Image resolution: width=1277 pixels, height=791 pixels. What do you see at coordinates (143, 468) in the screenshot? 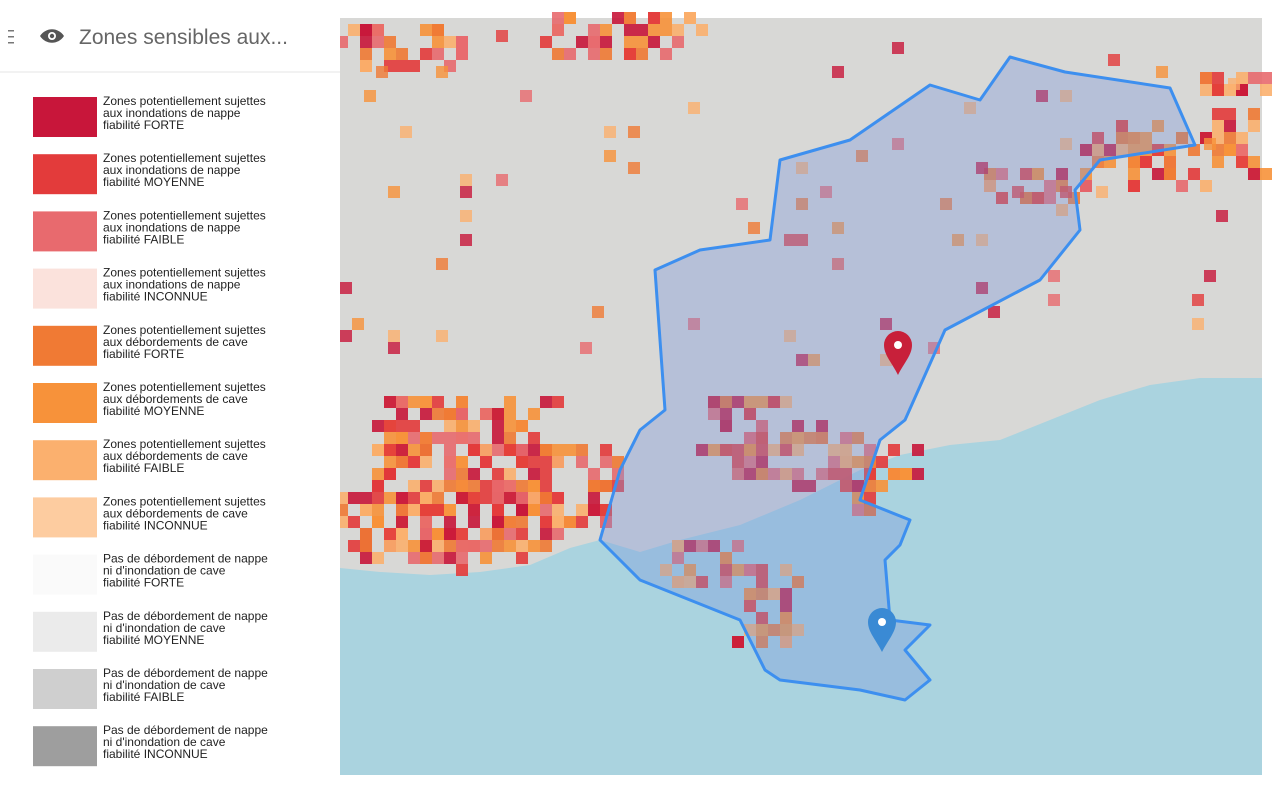
I see `legend-label: fiabilité FAIBLE` at bounding box center [143, 468].